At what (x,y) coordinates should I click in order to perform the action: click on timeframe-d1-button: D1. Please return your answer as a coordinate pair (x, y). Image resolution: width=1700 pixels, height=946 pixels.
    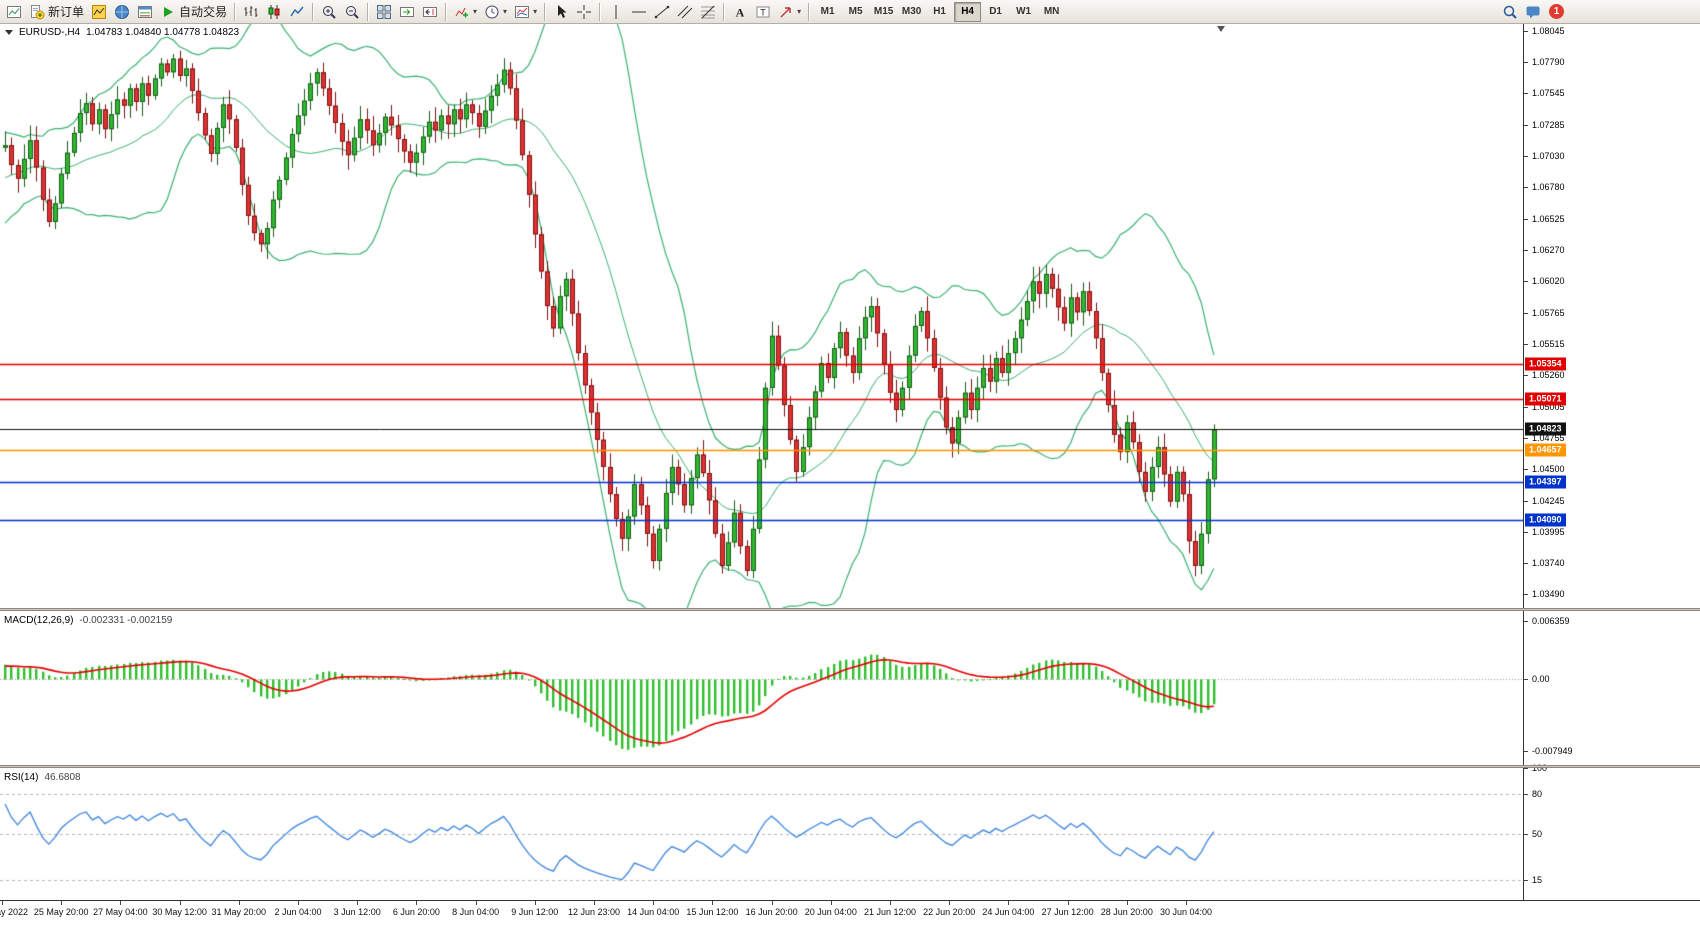
    Looking at the image, I should click on (995, 11).